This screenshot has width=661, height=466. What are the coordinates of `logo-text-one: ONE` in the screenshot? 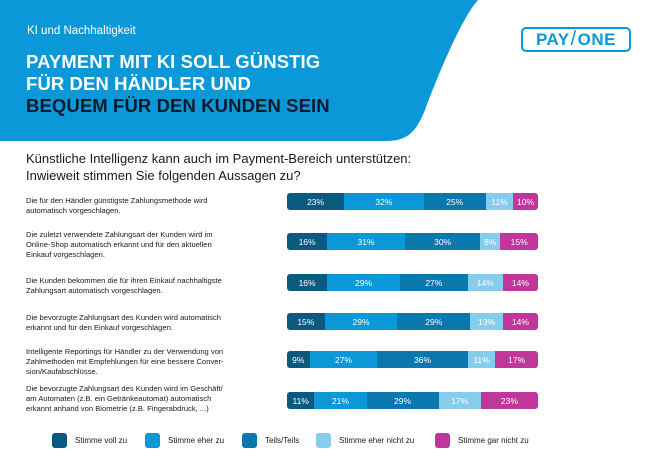 It's located at (597, 39).